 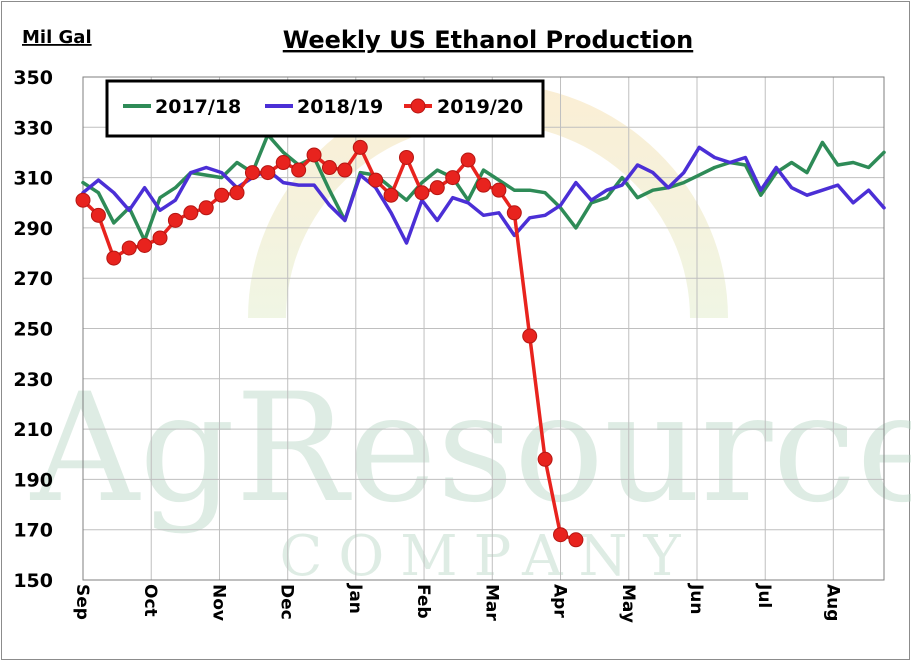 I want to click on legend-label-2019-20: 2019/20, so click(x=480, y=107).